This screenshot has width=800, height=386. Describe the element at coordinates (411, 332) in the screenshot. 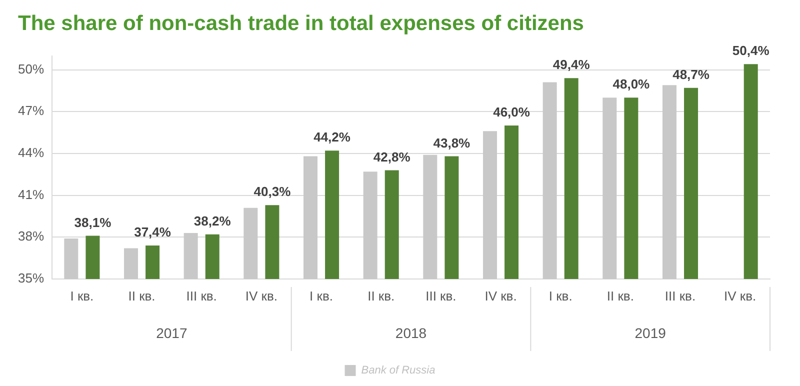

I see `text: 2018` at that location.